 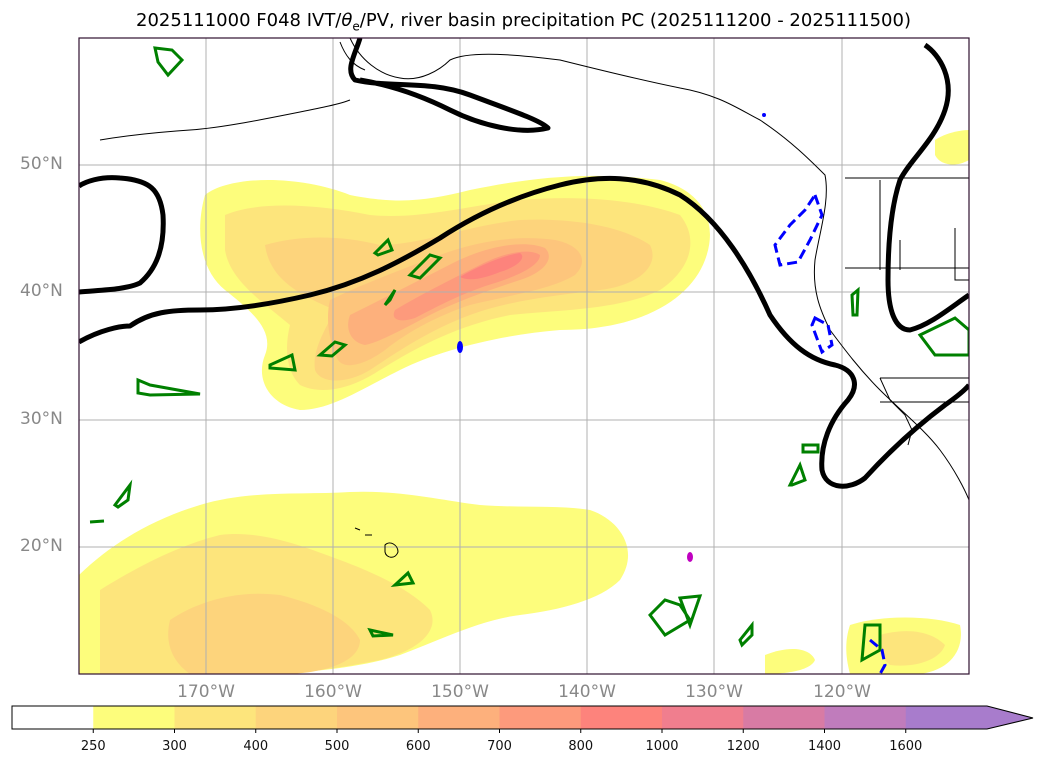 I want to click on ivt-250-small, so click(x=790, y=661).